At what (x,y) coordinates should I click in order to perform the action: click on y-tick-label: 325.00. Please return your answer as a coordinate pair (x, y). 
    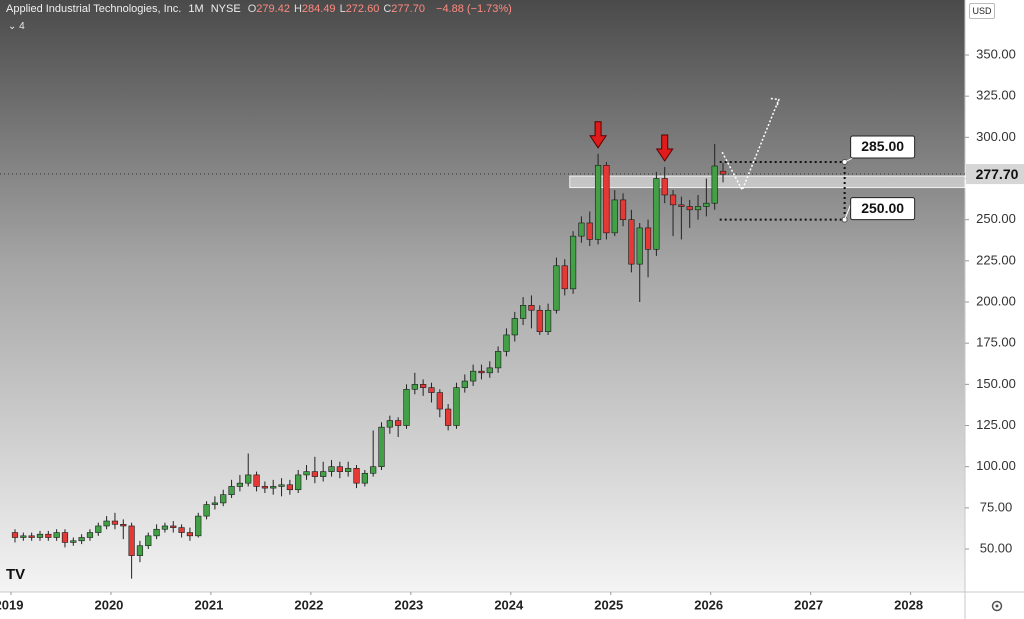
    Looking at the image, I should click on (996, 95).